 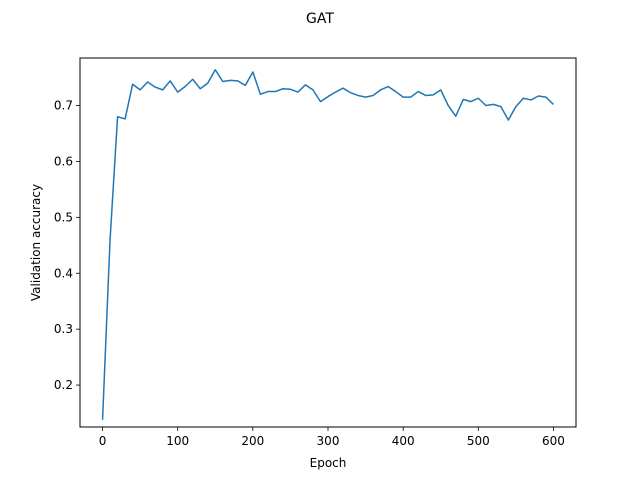 I want to click on y-tick-label: 0.4, so click(x=63, y=273).